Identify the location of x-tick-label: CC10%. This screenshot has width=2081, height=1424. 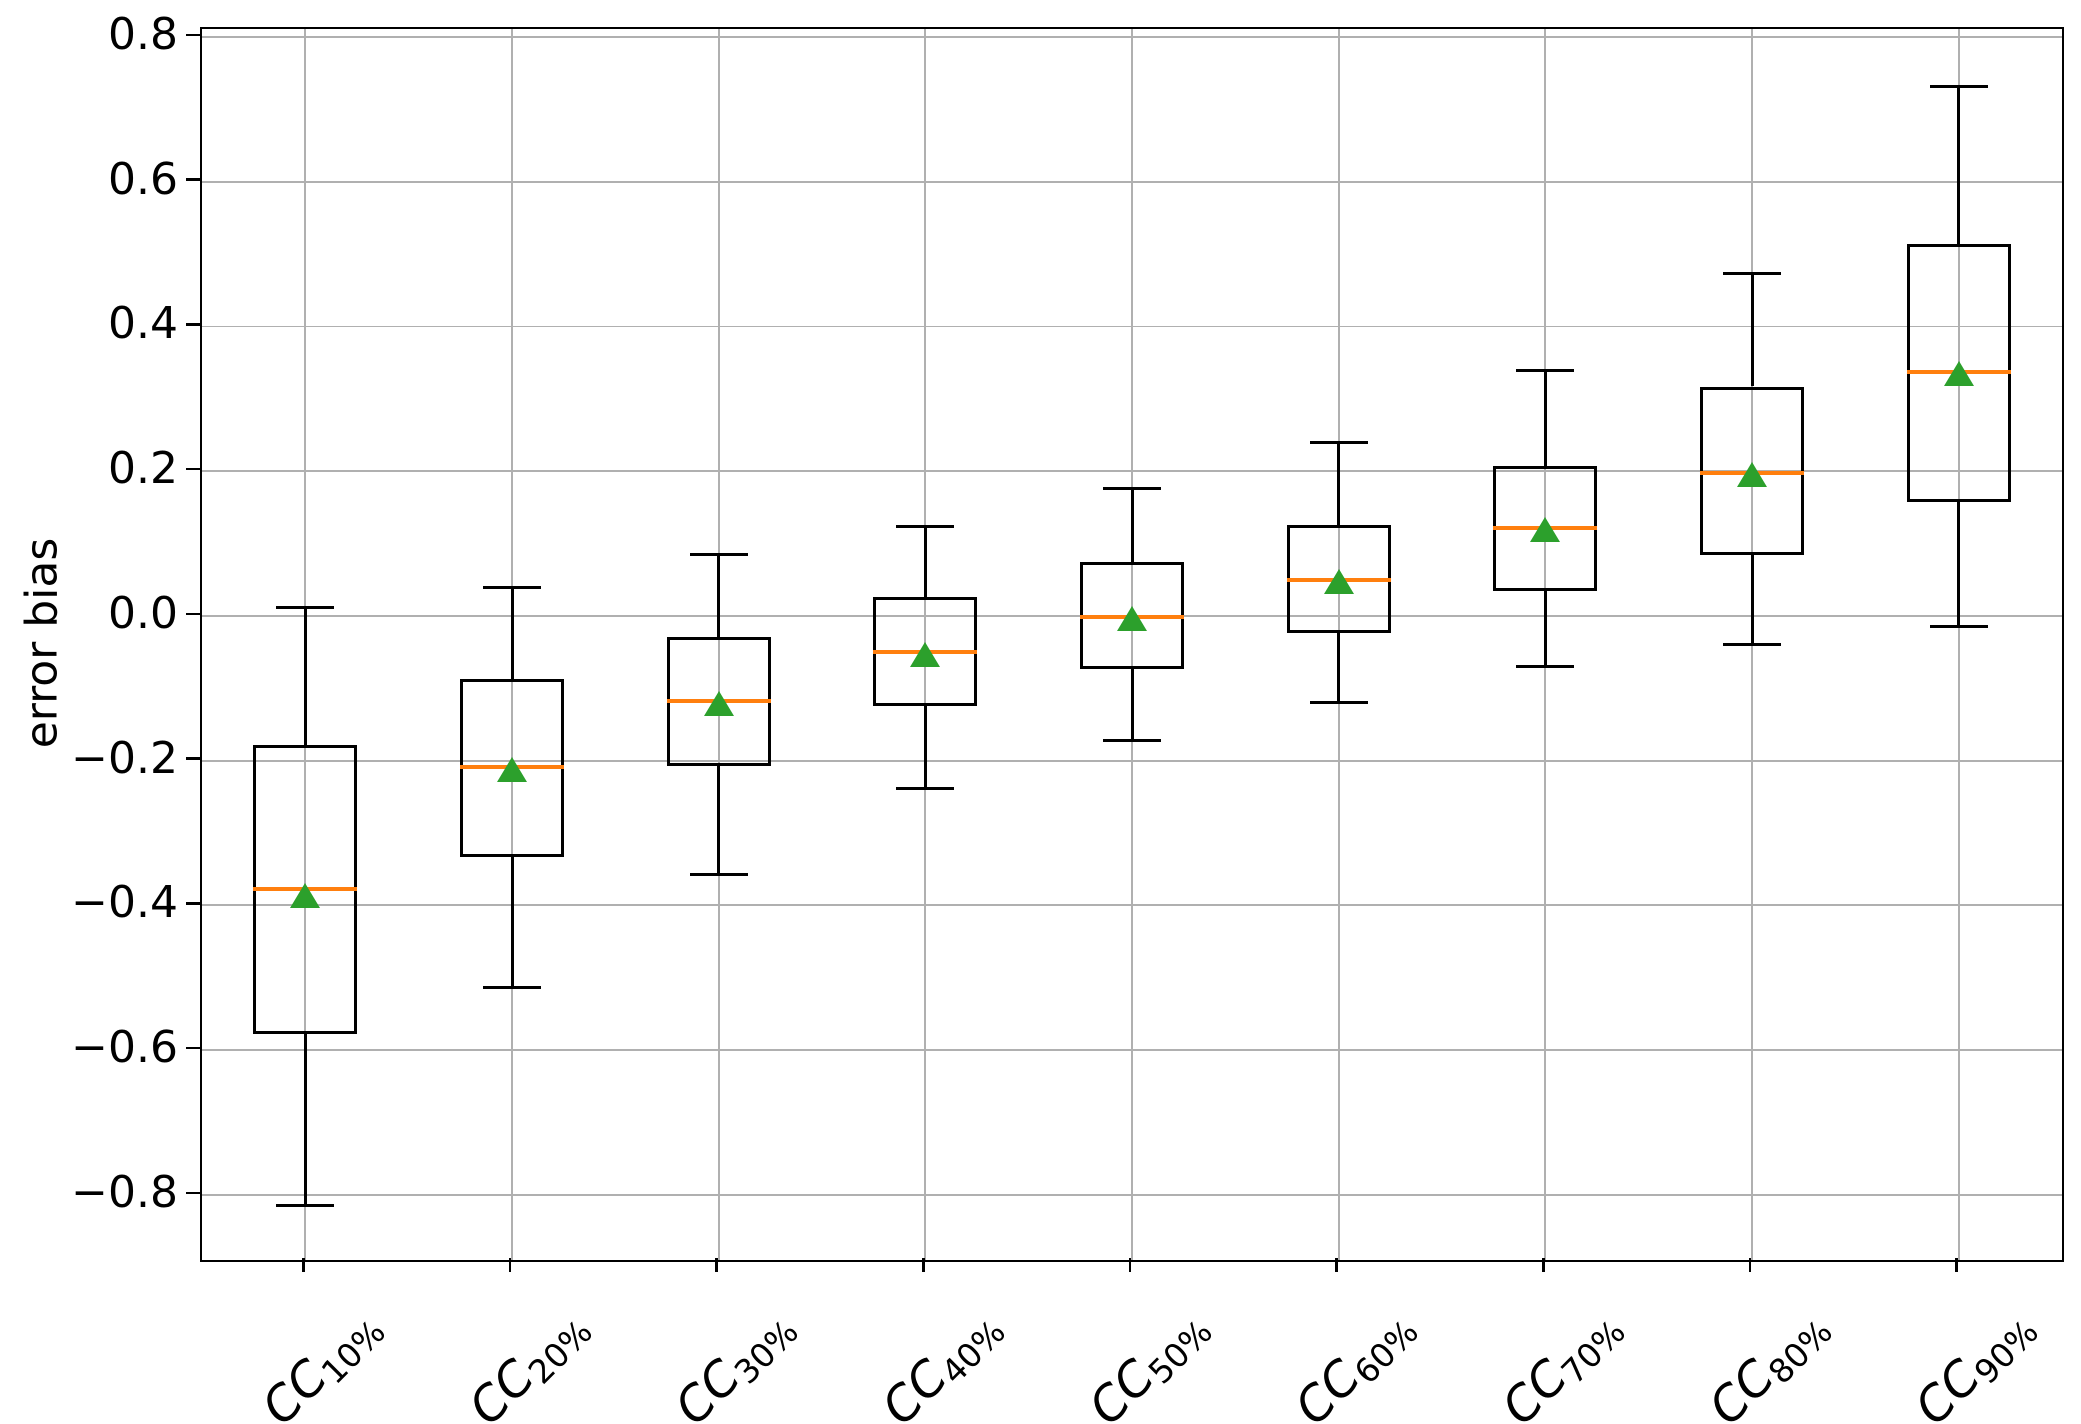
(323, 1362).